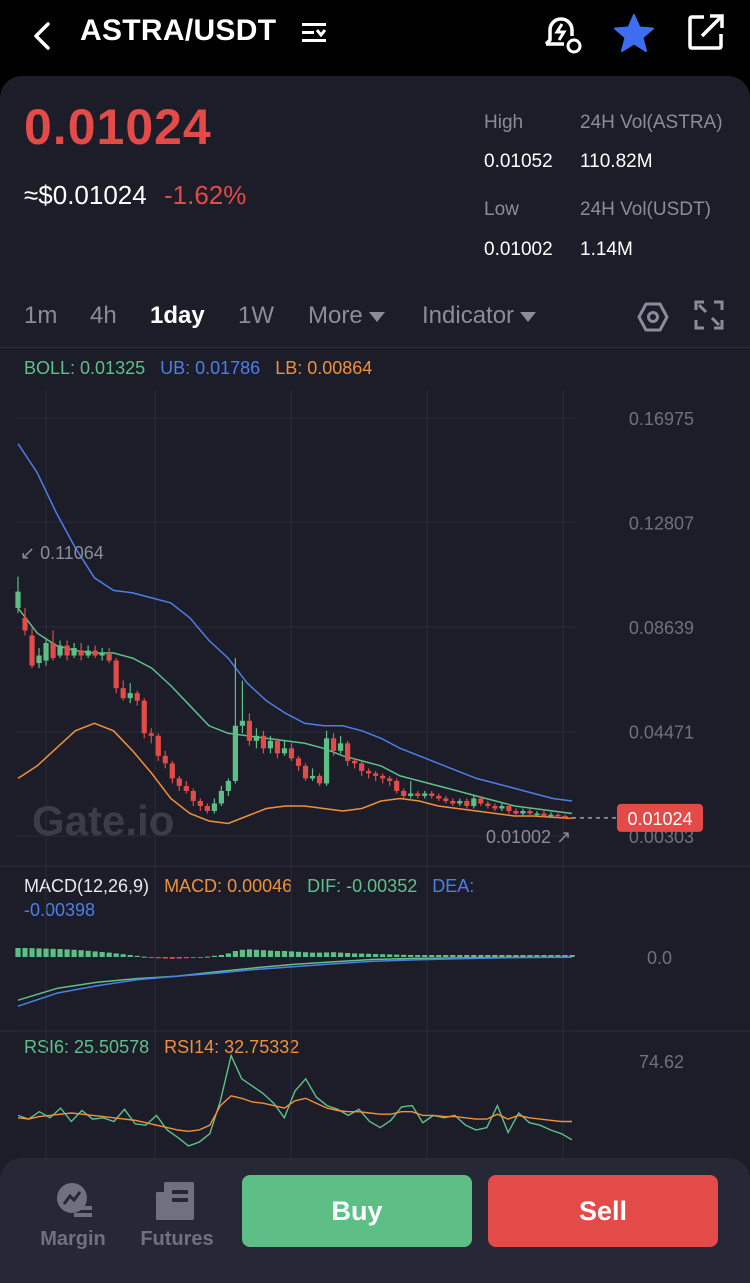  I want to click on pair-title: ASTRA/USDT, so click(178, 30).